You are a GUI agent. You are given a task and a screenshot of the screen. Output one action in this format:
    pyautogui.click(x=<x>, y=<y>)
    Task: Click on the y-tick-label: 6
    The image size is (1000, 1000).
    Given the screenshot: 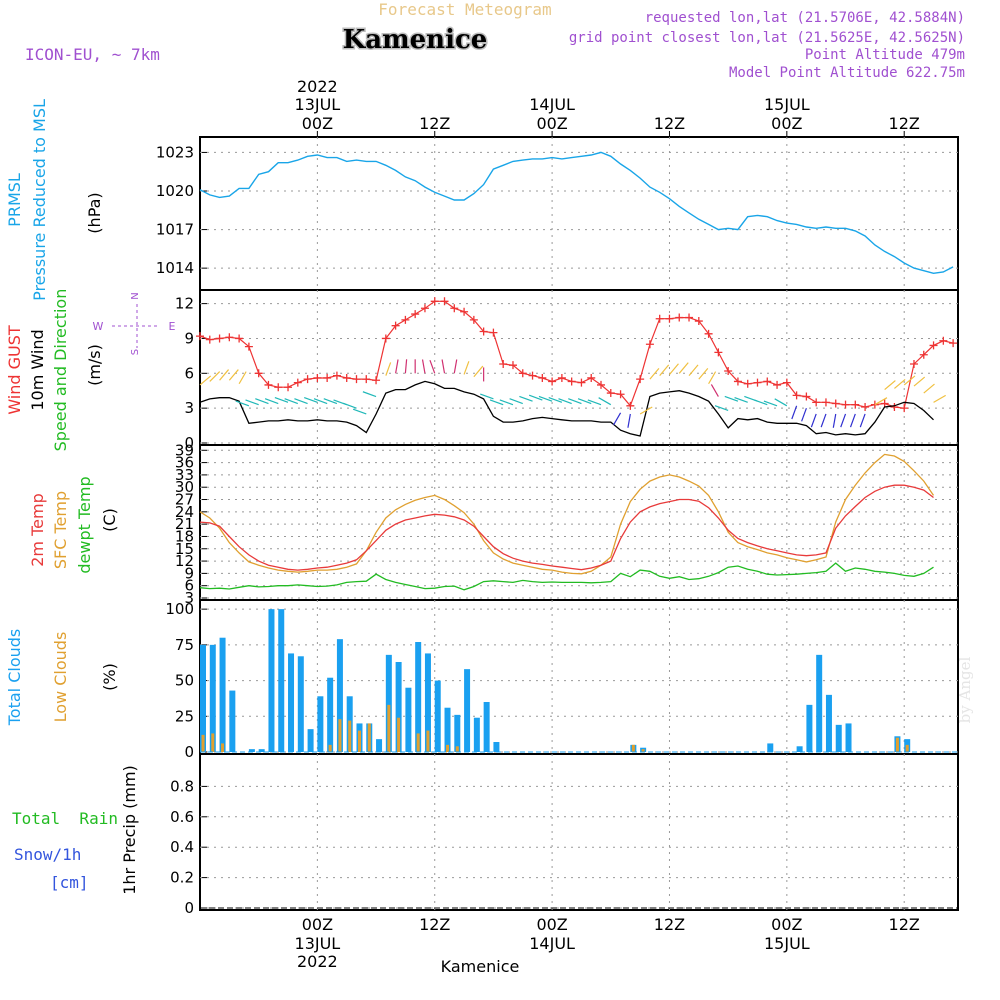 What is the action you would take?
    pyautogui.click(x=189, y=373)
    